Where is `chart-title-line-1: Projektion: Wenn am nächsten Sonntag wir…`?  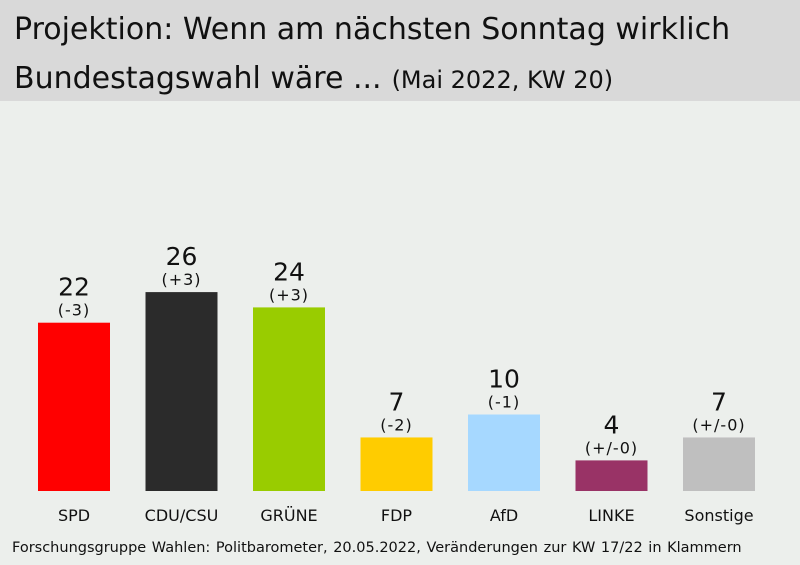 chart-title-line-1: Projektion: Wenn am nächsten Sonntag wir… is located at coordinates (372, 29).